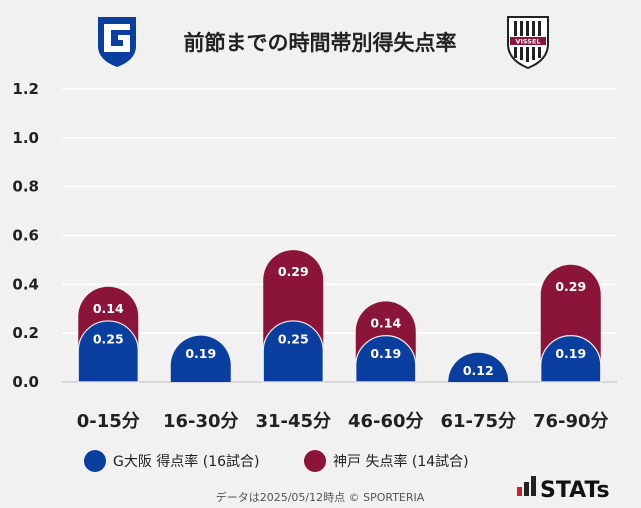 The width and height of the screenshot is (641, 508). What do you see at coordinates (386, 421) in the screenshot?
I see `x-tick-label: 46-60分` at bounding box center [386, 421].